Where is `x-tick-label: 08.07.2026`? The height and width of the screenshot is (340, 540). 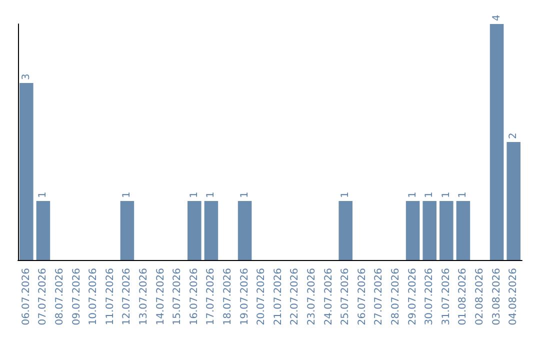
x-tick-label: 08.07.2026 is located at coordinates (60, 297).